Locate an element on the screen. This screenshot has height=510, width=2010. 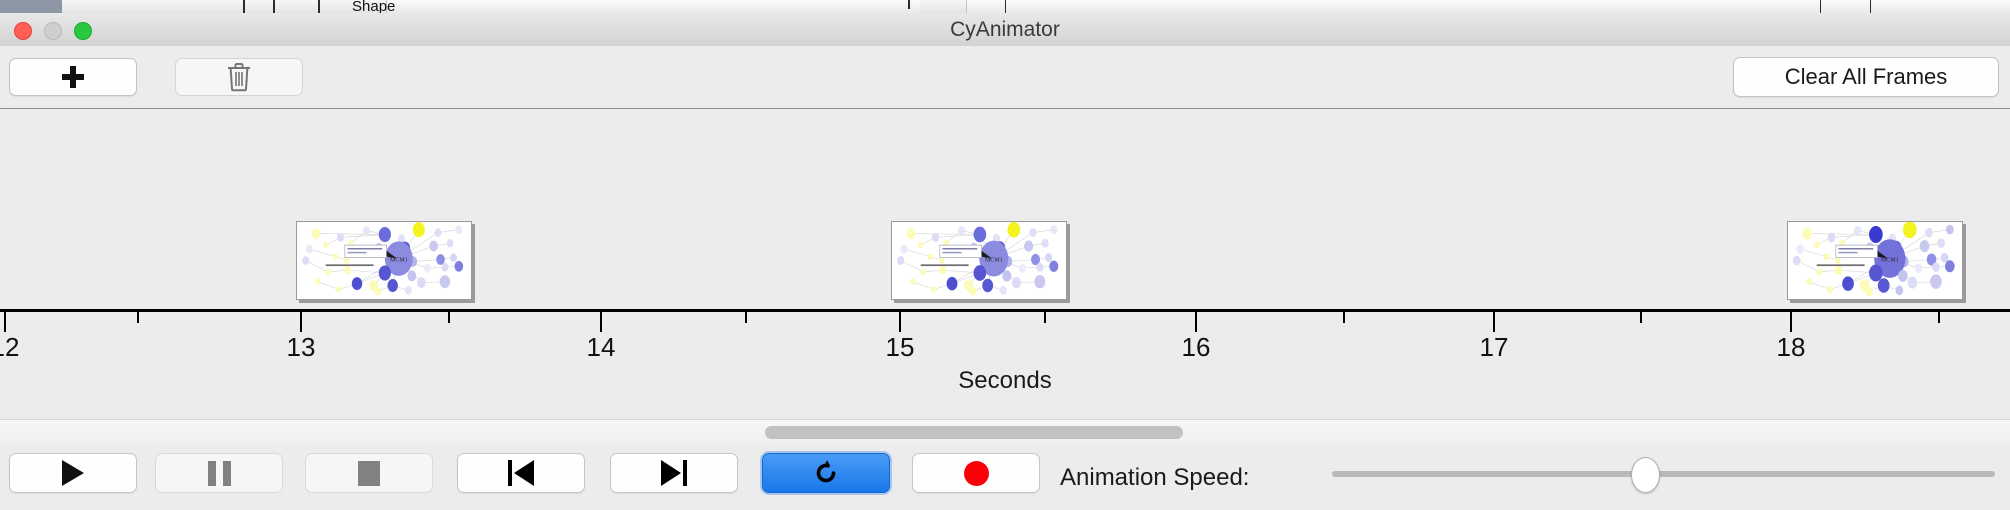
clear-all-frames-button: Clear All Frames is located at coordinates (1866, 77).